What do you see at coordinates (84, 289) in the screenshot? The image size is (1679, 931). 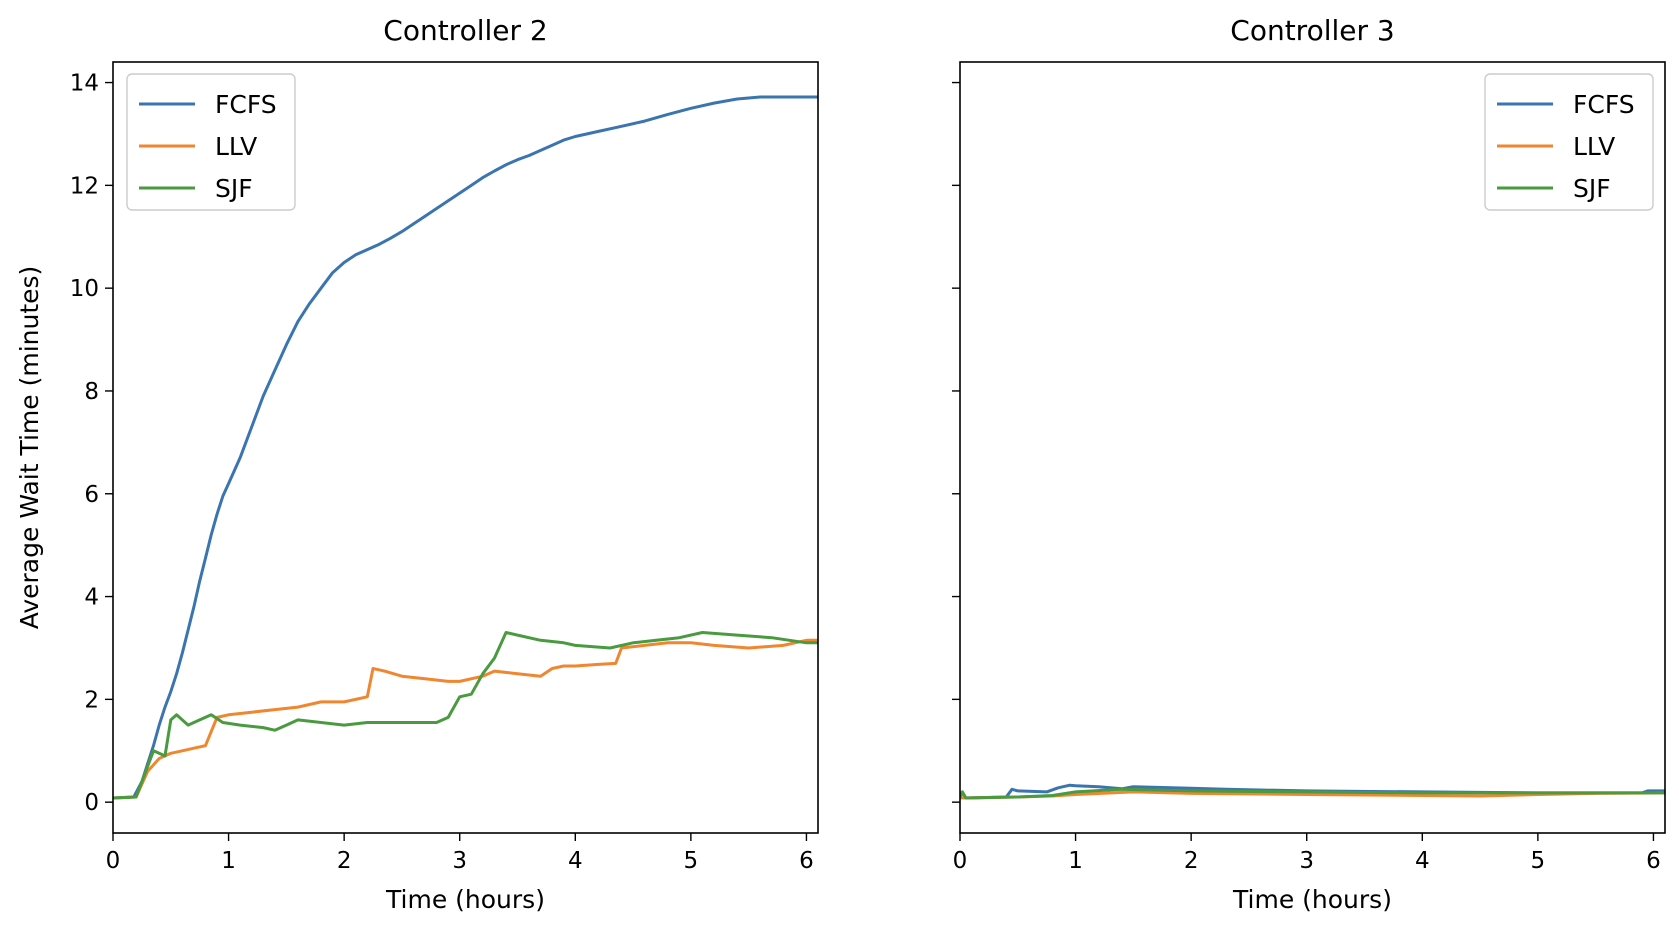 I see `y-tick-label: 10` at bounding box center [84, 289].